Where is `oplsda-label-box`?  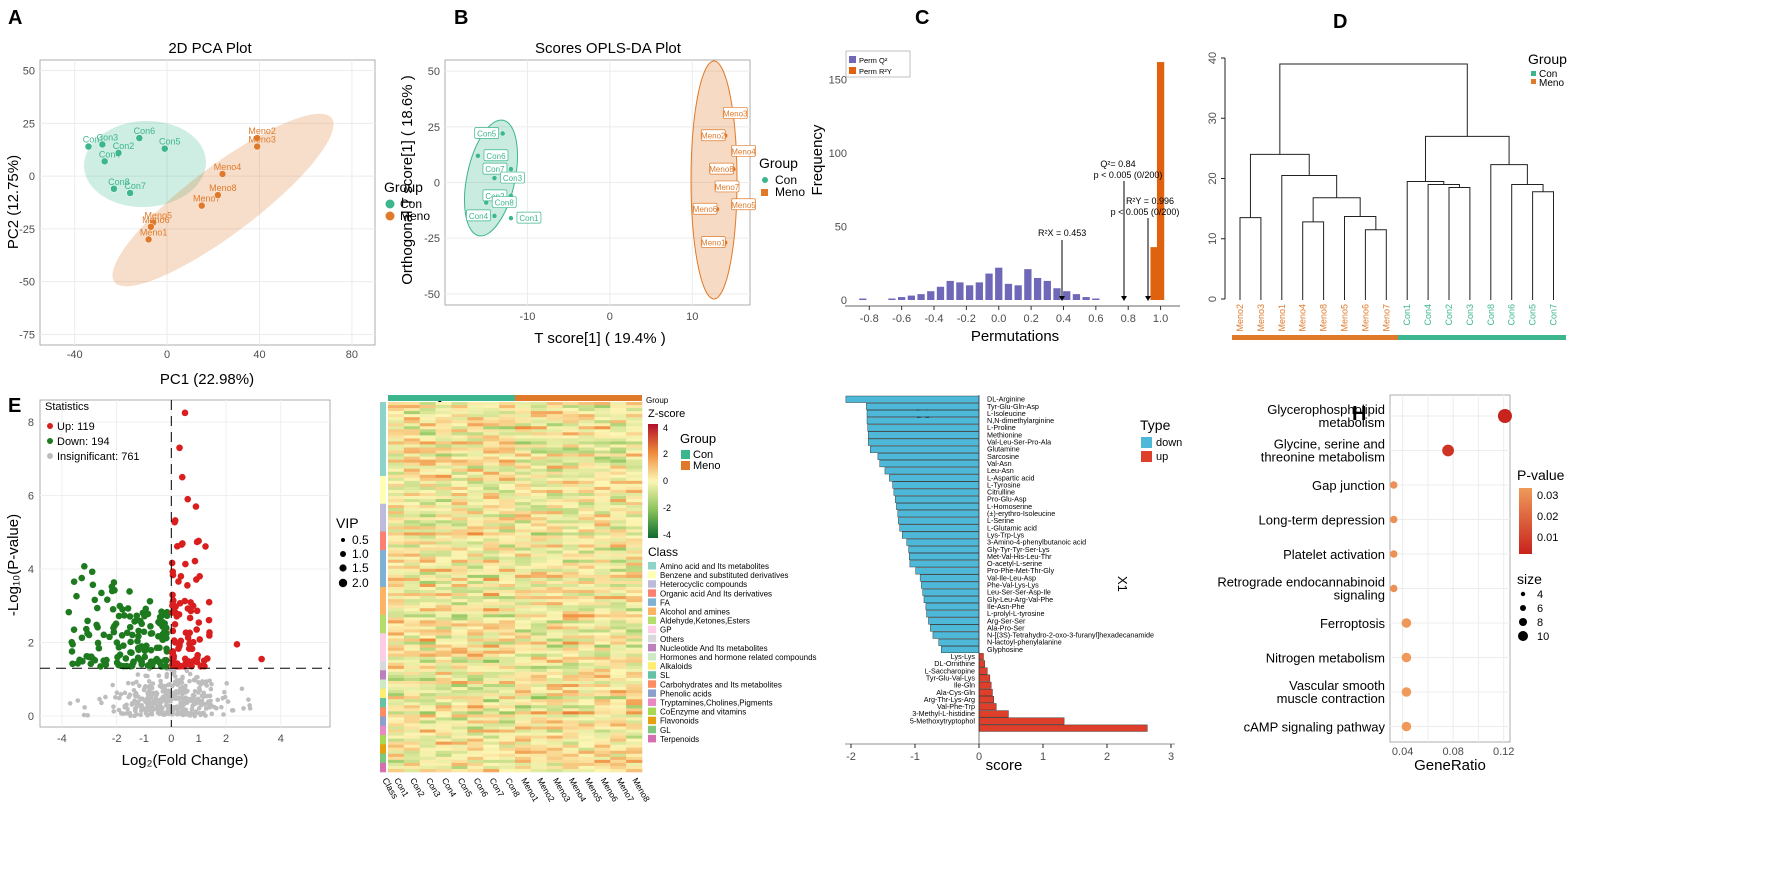 oplsda-label-box is located at coordinates (743, 204).